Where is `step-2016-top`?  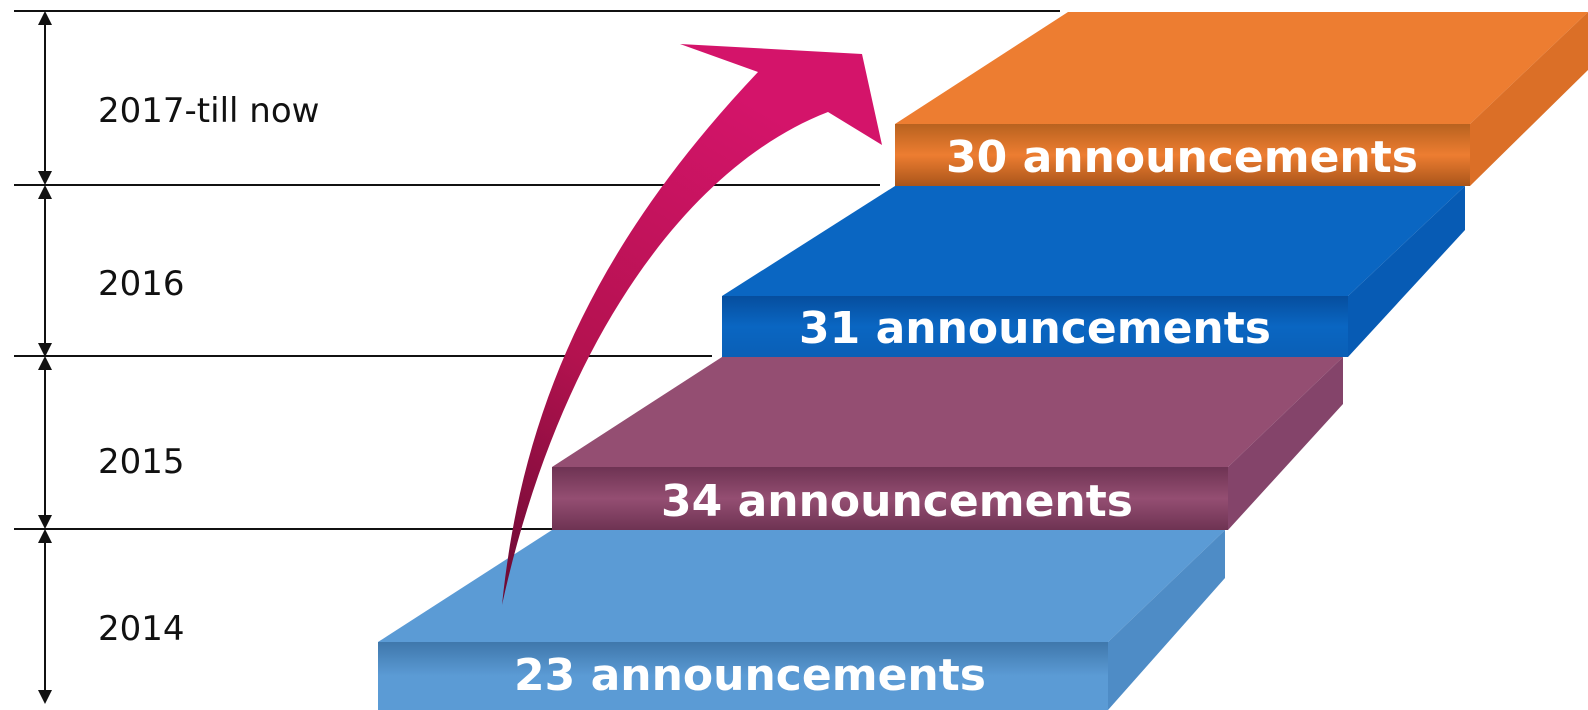
step-2016-top is located at coordinates (1093, 241).